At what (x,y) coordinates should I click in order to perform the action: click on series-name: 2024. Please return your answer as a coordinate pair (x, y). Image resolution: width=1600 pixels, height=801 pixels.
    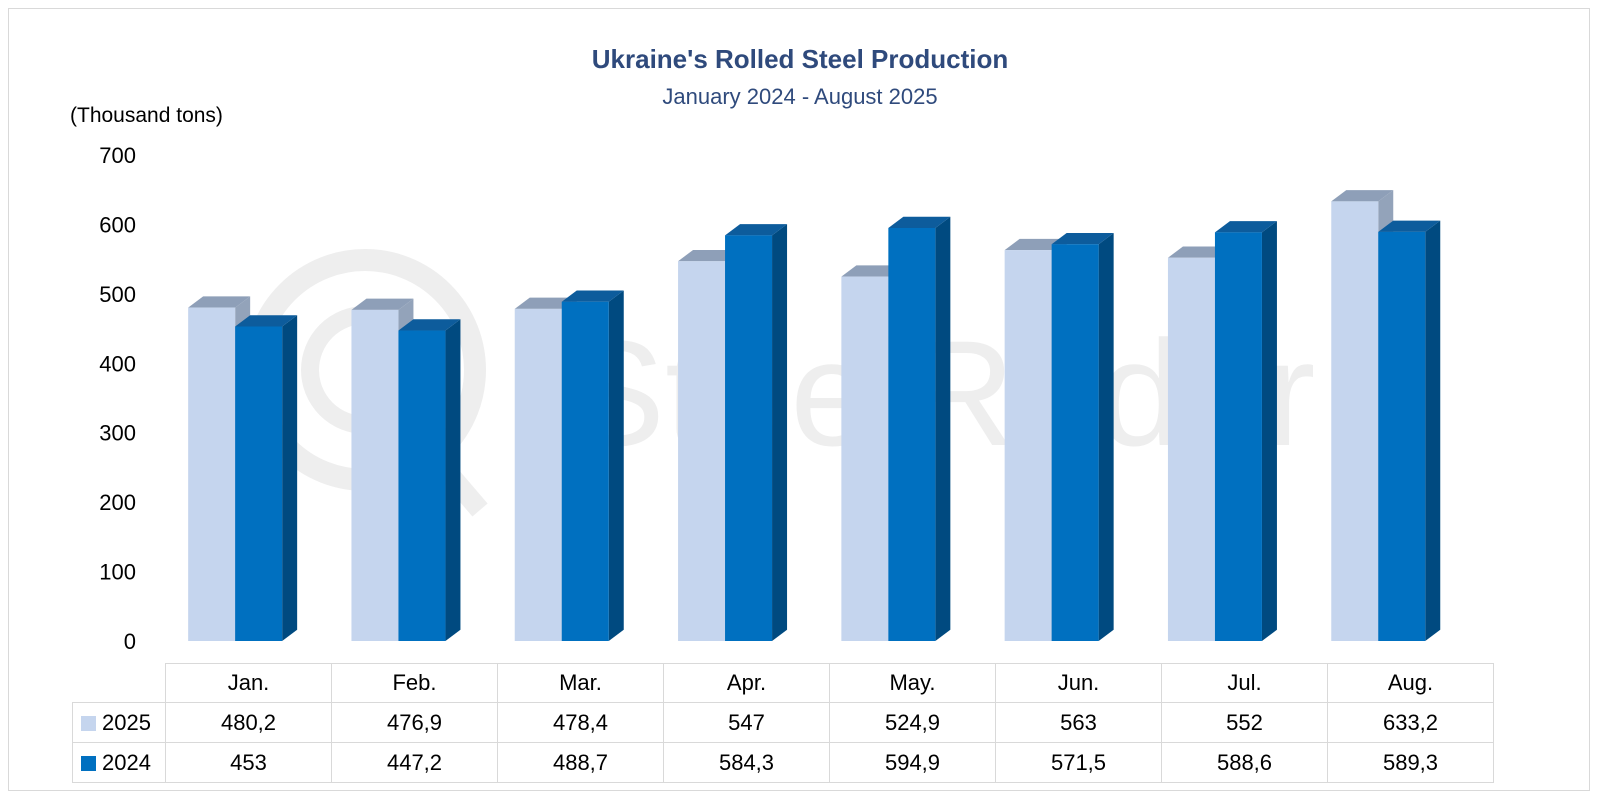
    Looking at the image, I should click on (126, 762).